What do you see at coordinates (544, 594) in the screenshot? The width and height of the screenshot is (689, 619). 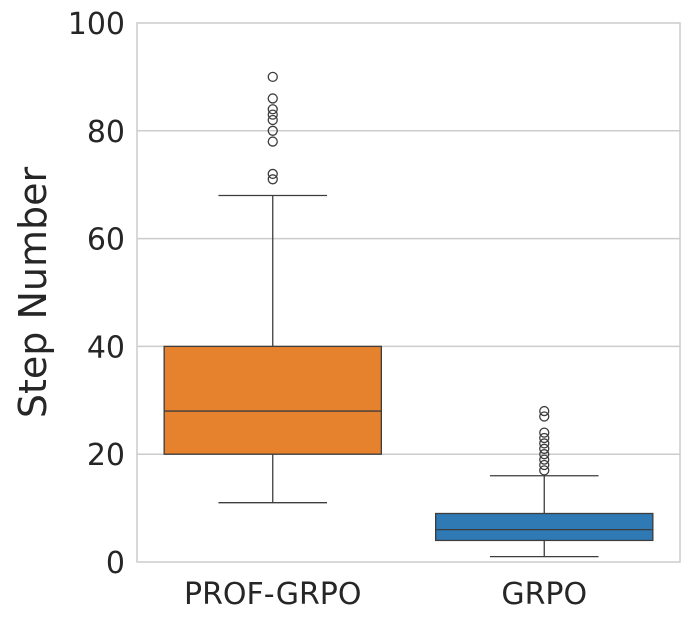 I see `x-tick-label: GRPO` at bounding box center [544, 594].